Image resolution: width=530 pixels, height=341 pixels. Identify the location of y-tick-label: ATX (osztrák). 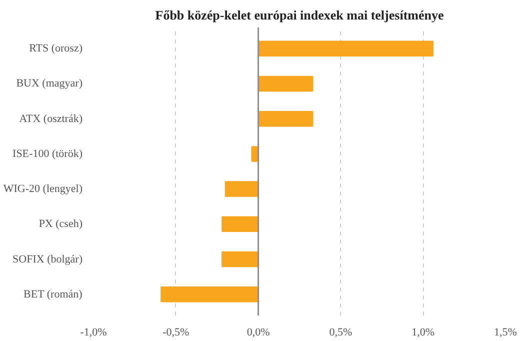
(51, 118).